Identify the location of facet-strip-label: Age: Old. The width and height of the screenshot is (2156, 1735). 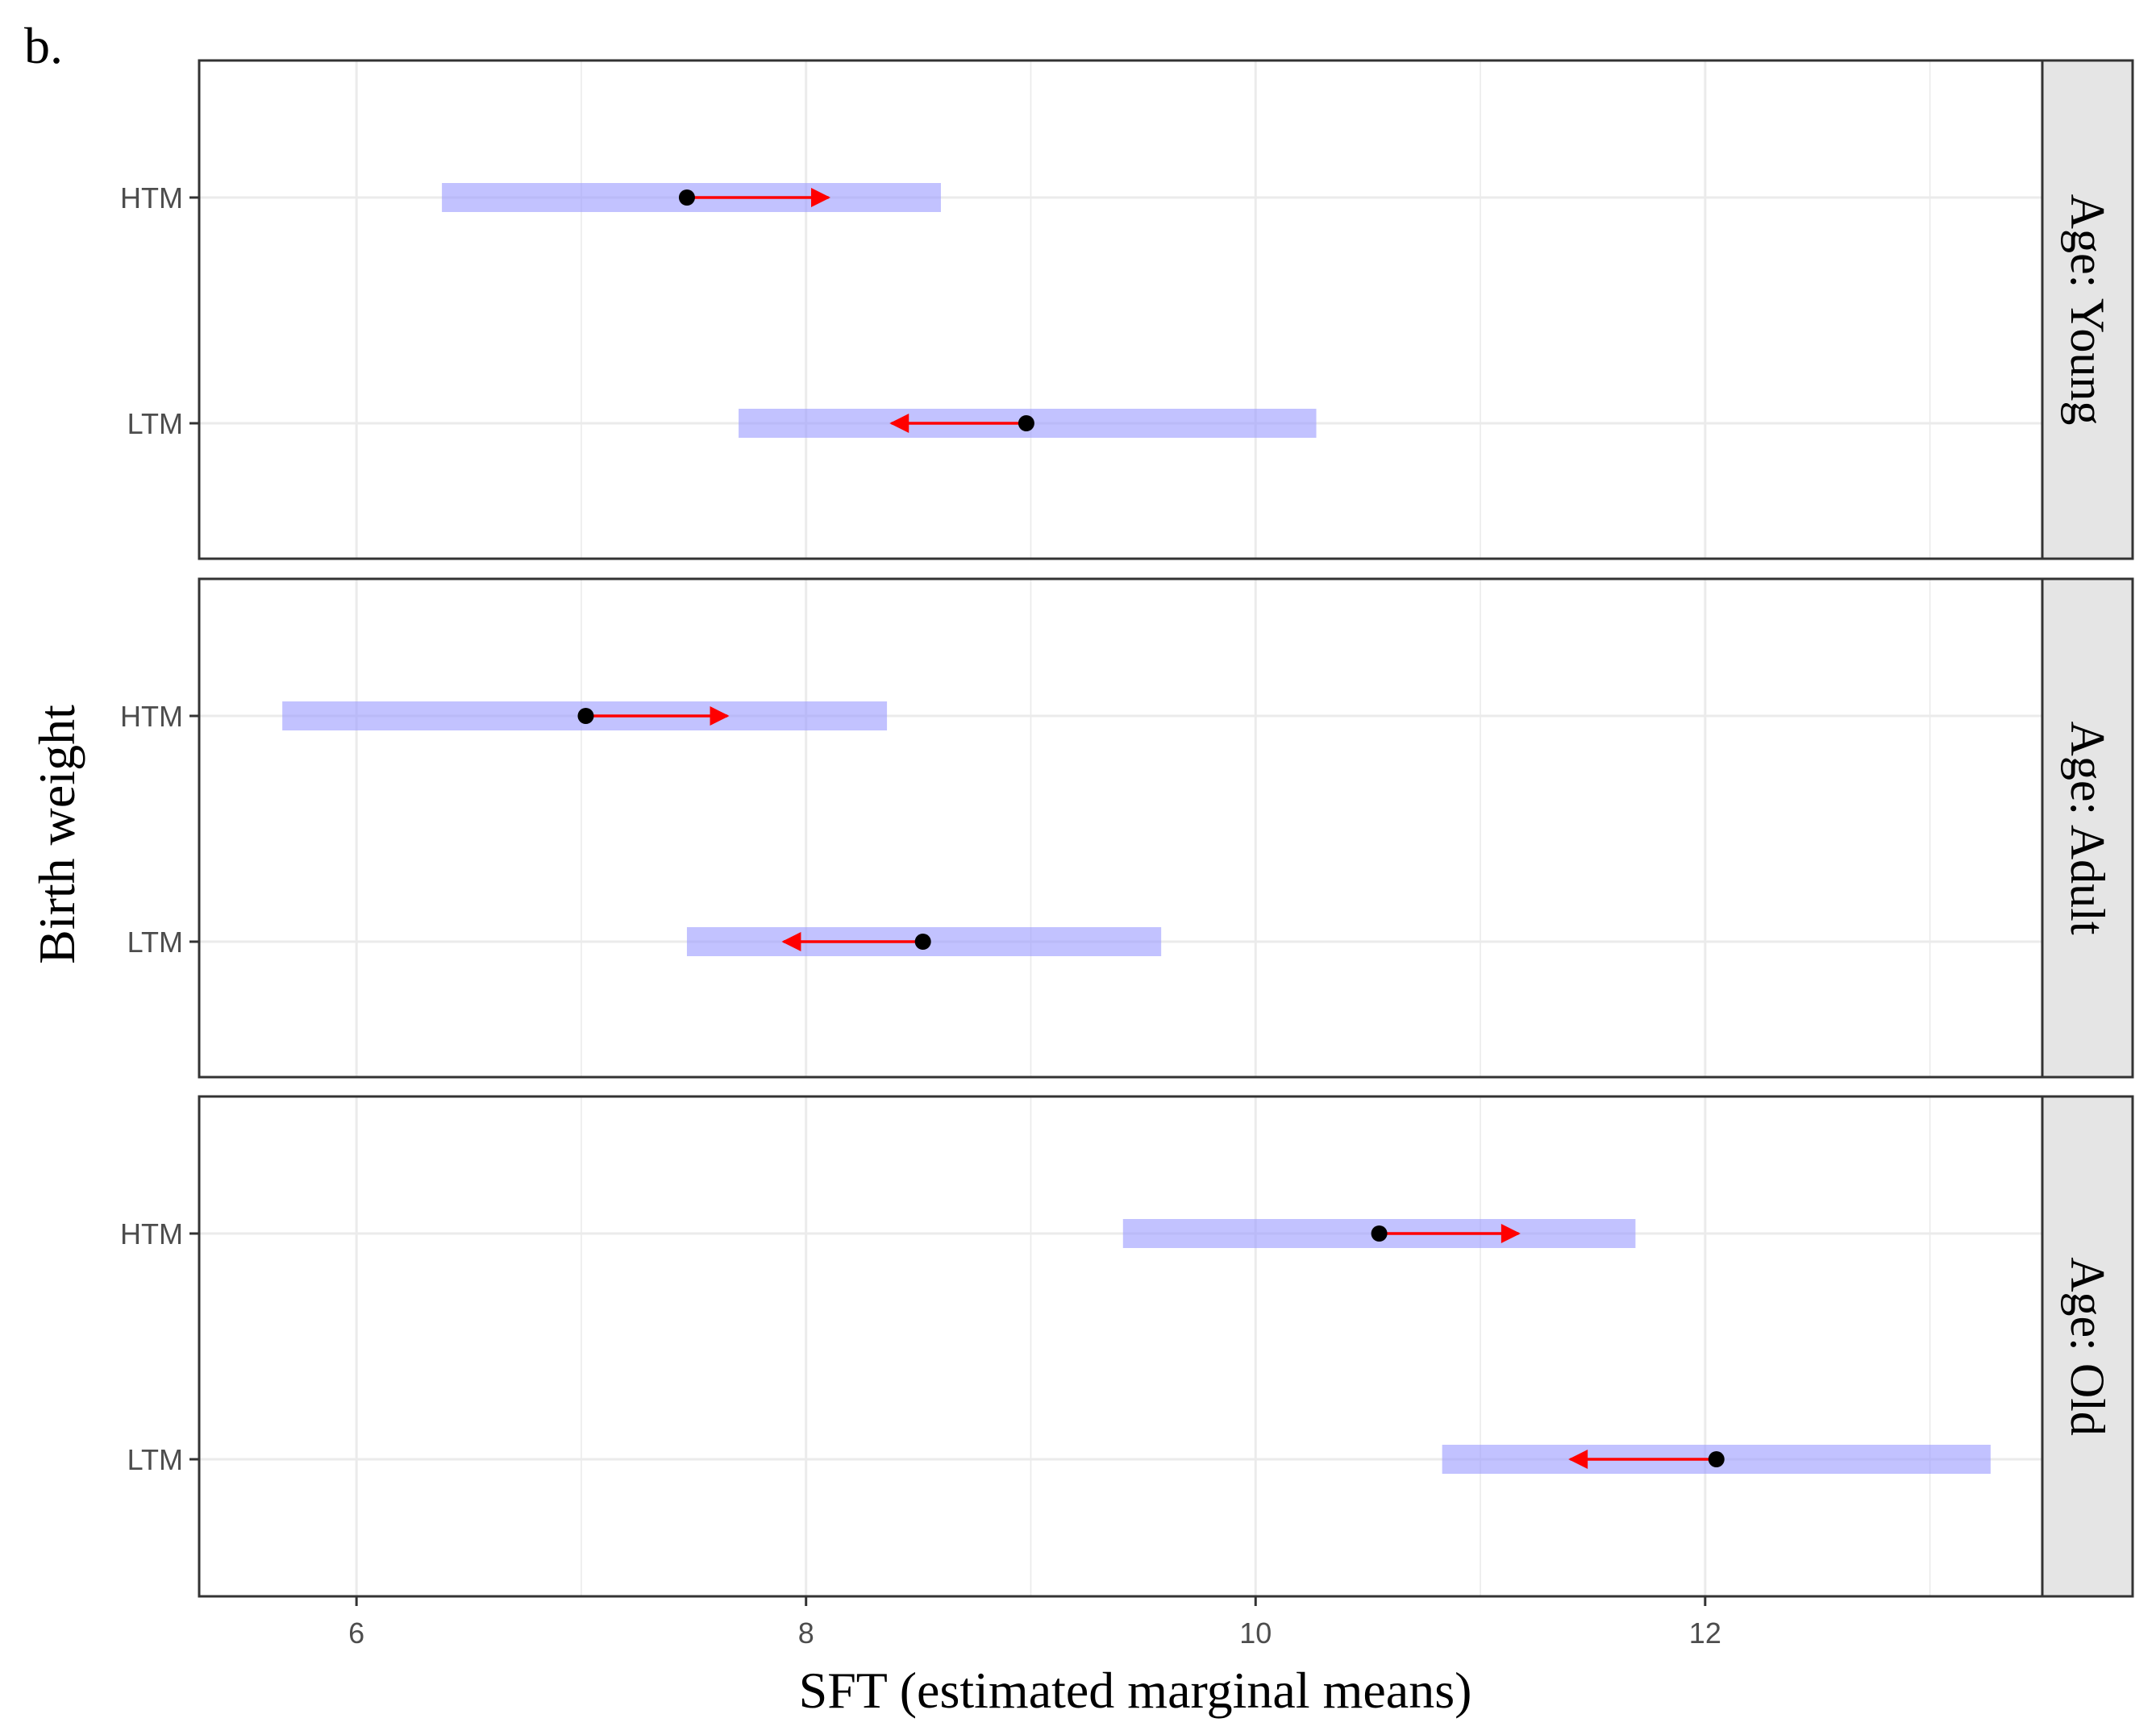
(2087, 1346).